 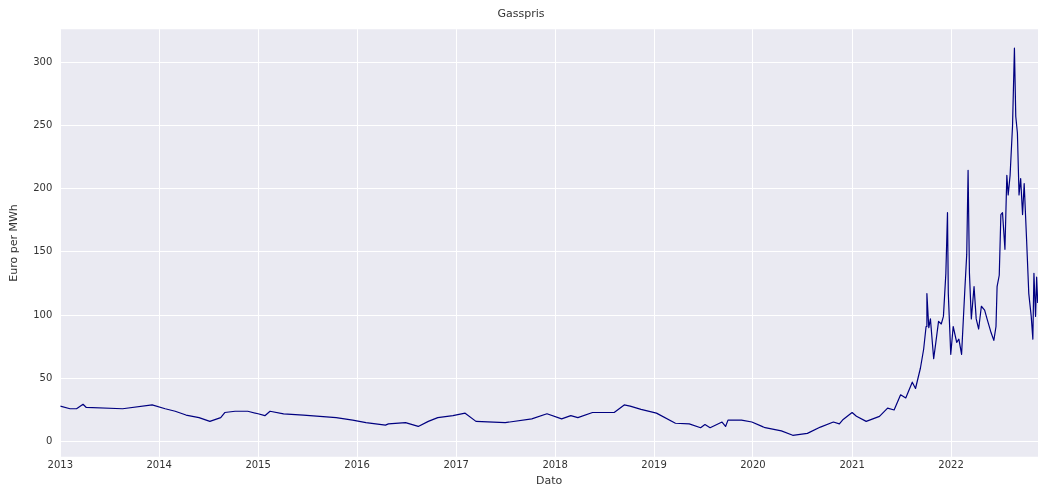 I want to click on y-tick-label: 300, so click(x=43, y=61).